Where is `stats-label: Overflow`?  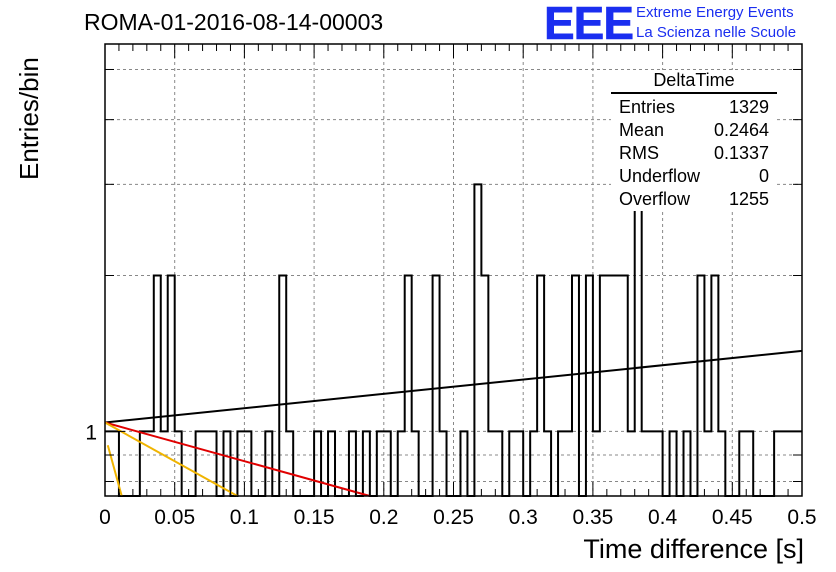
stats-label: Overflow is located at coordinates (655, 199).